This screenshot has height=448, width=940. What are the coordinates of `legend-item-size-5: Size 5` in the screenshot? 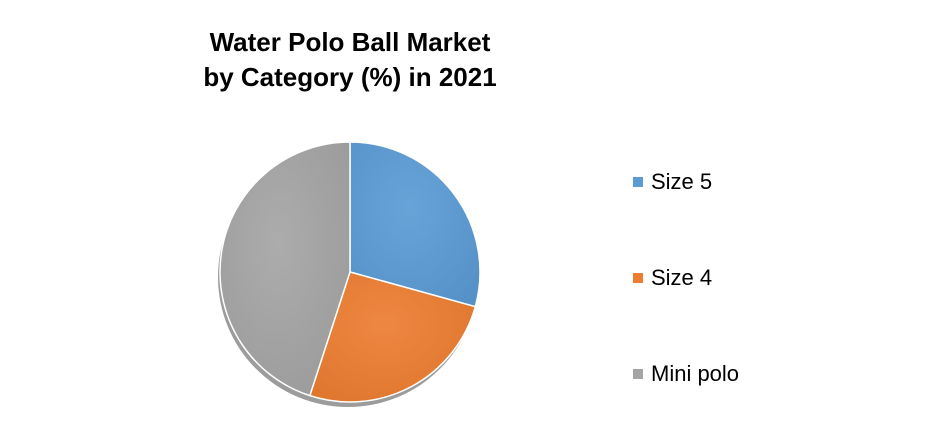 It's located at (672, 182).